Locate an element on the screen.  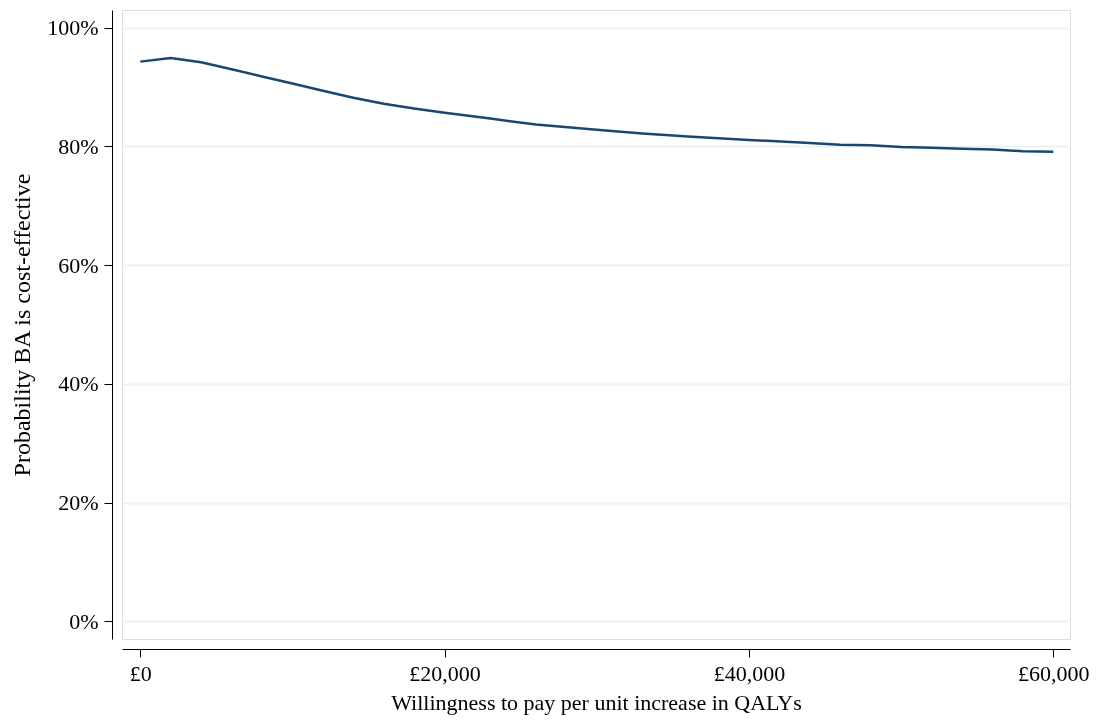
x-tick-label: £40,000 is located at coordinates (749, 673).